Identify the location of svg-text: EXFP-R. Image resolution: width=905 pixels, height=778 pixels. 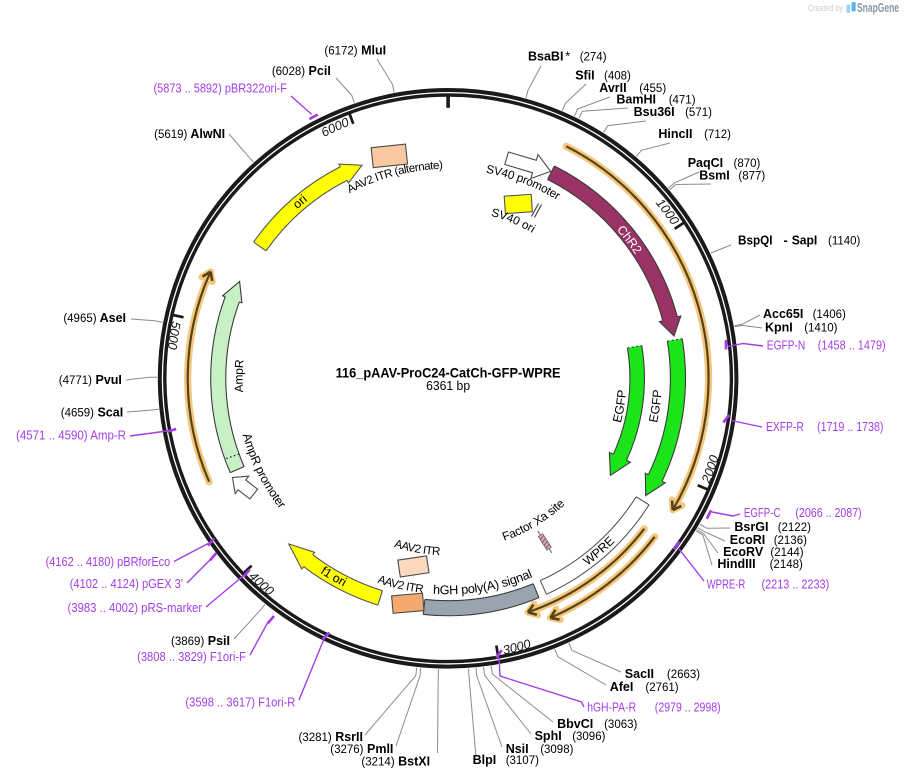
(785, 427).